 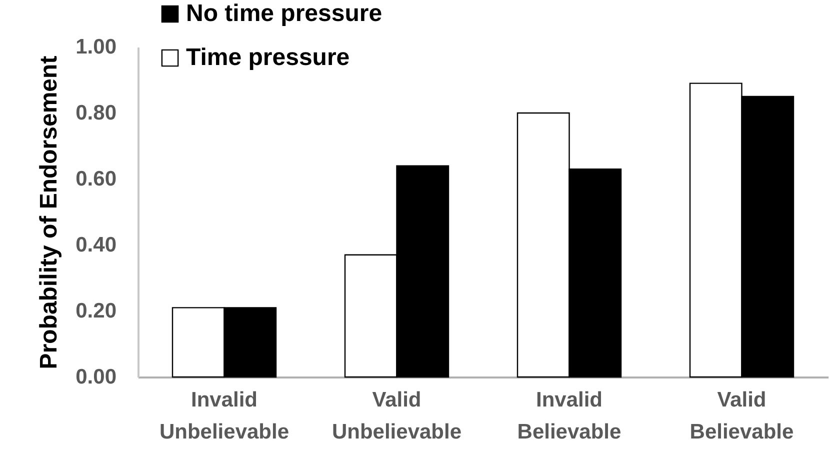 What do you see at coordinates (397, 416) in the screenshot?
I see `x-tick-label: Valid Unbelievable` at bounding box center [397, 416].